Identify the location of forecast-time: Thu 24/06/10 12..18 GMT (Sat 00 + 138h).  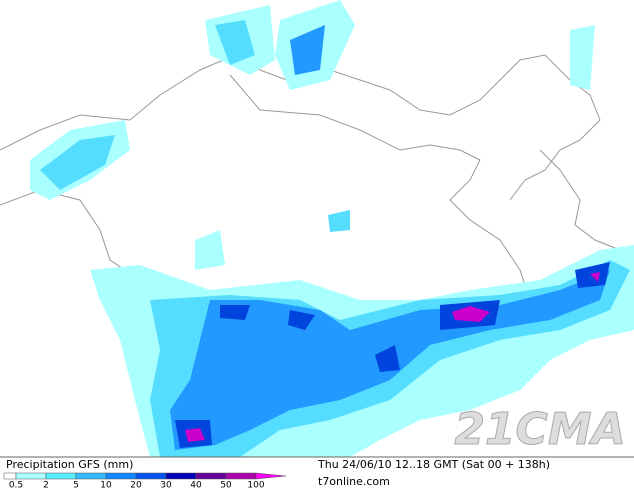
(433, 464).